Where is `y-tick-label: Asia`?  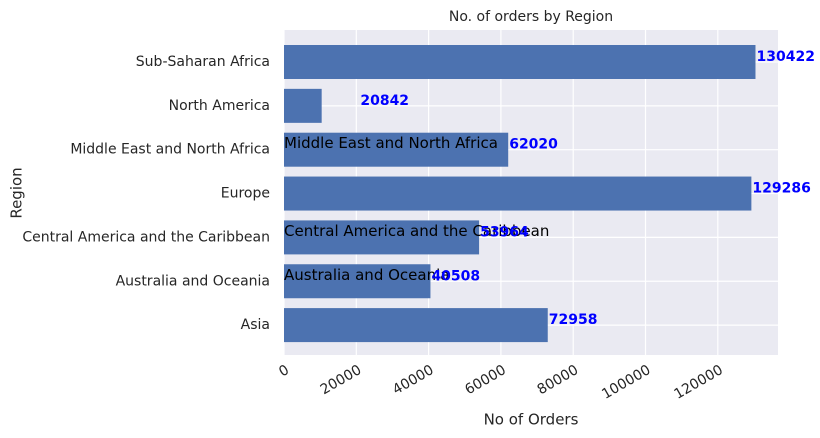
y-tick-label: Asia is located at coordinates (255, 325).